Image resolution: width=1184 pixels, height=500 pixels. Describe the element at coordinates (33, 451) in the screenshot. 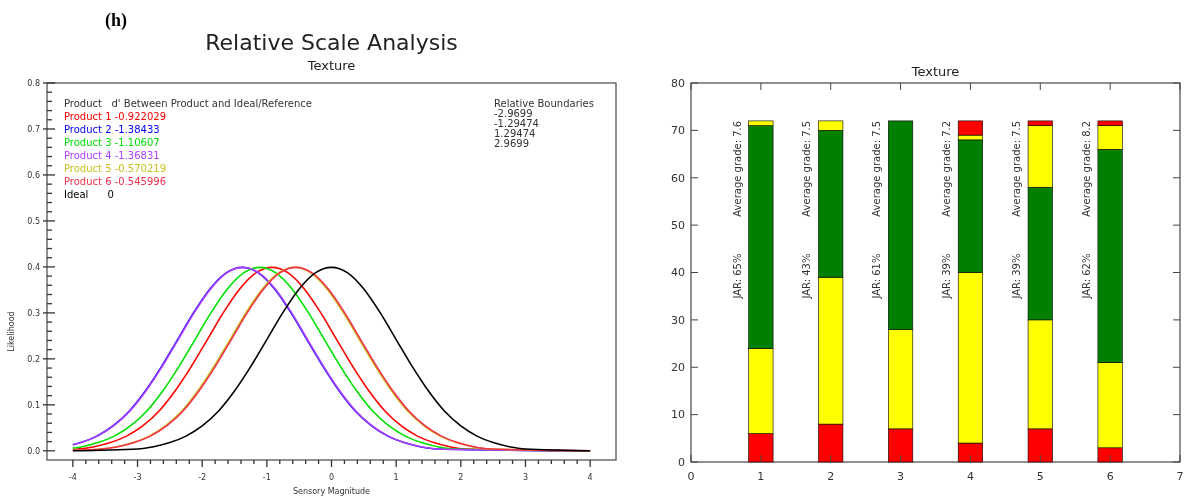

I see `y-tick-label: 0.0` at that location.